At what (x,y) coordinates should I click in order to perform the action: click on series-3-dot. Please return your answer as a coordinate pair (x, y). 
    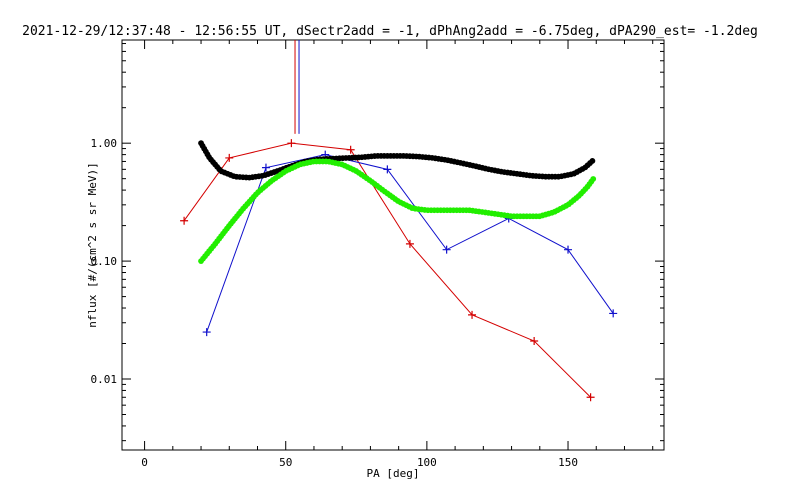
    Looking at the image, I should click on (593, 179).